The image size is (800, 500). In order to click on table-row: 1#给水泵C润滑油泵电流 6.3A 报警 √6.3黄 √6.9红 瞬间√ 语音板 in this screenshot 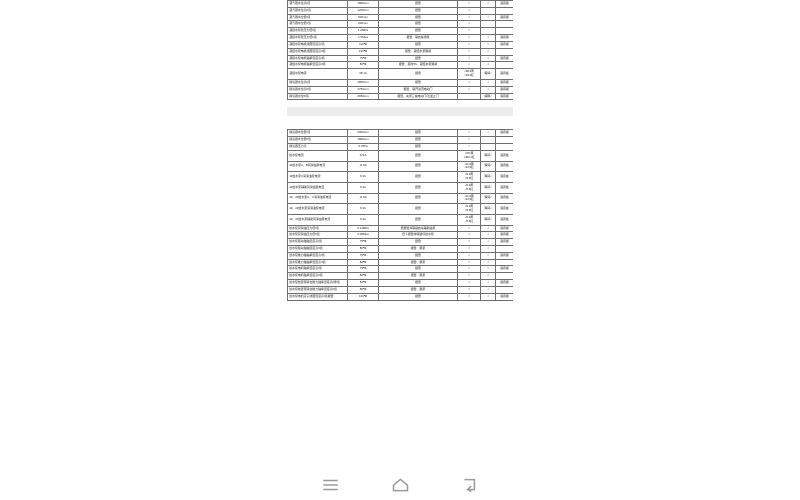, I will do `click(400, 177)`.